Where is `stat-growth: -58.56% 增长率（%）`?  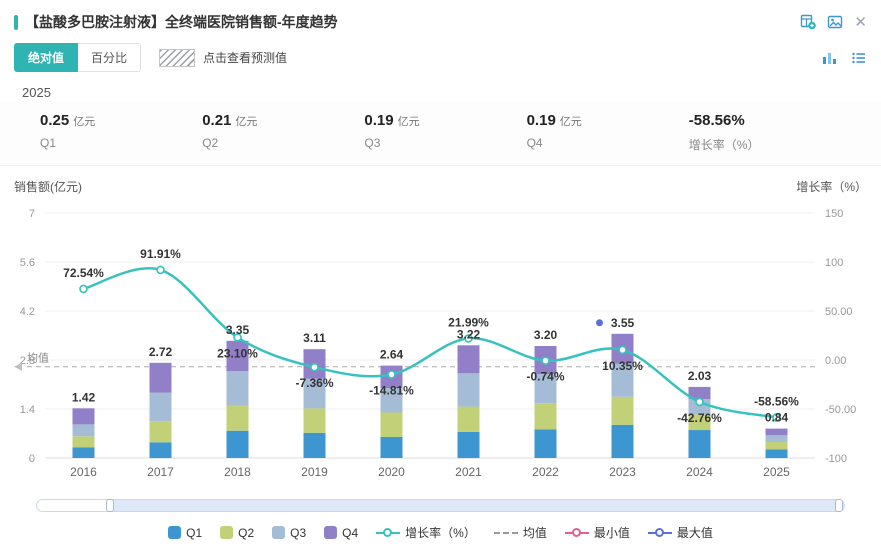 stat-growth: -58.56% 增长率（%） is located at coordinates (770, 132).